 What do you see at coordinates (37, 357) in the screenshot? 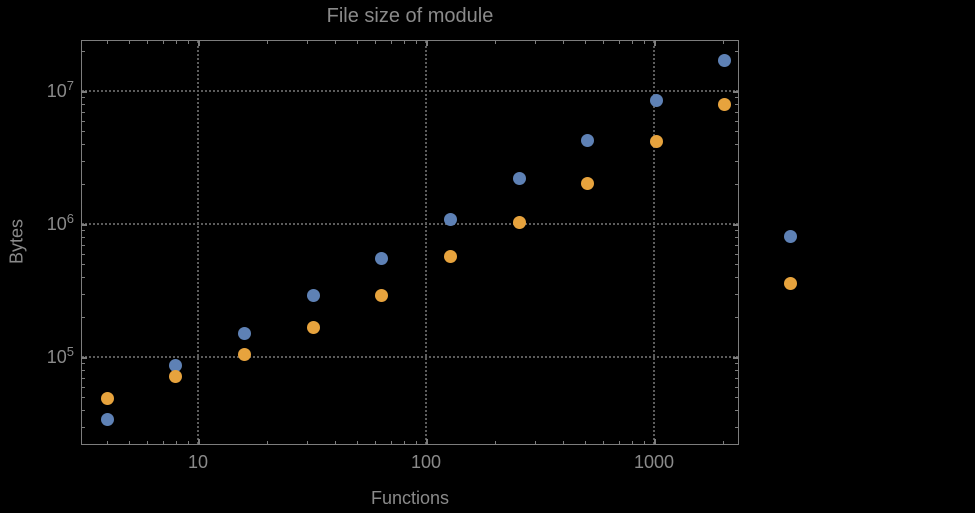
I see `y-tick-label-100000: 105` at bounding box center [37, 357].